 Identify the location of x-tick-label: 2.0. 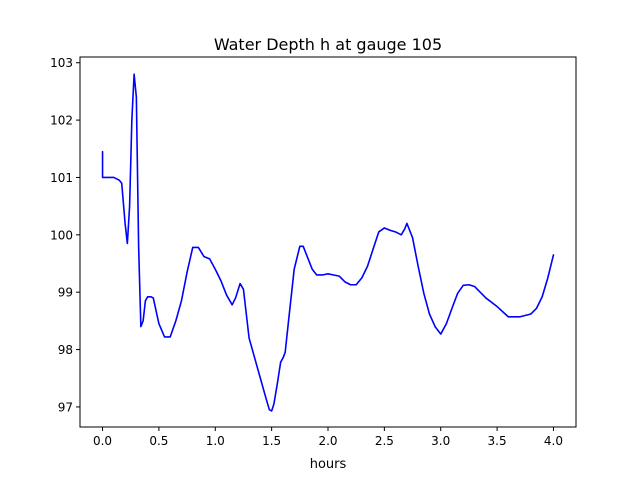
(327, 441).